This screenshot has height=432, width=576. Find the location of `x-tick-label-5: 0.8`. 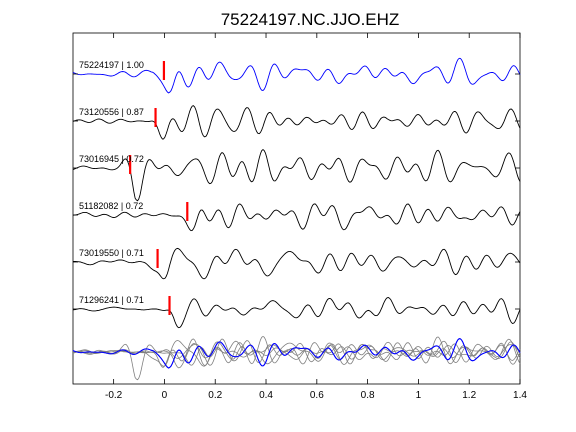

x-tick-label-5: 0.8 is located at coordinates (368, 395).